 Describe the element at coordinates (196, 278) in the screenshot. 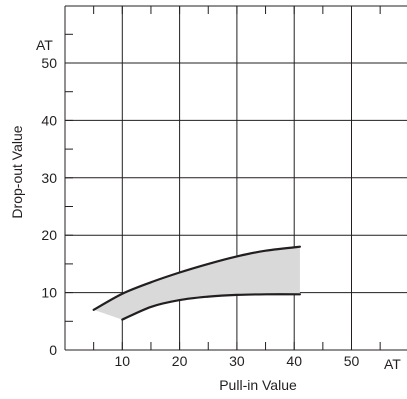

I see `upper-bound-curve` at that location.